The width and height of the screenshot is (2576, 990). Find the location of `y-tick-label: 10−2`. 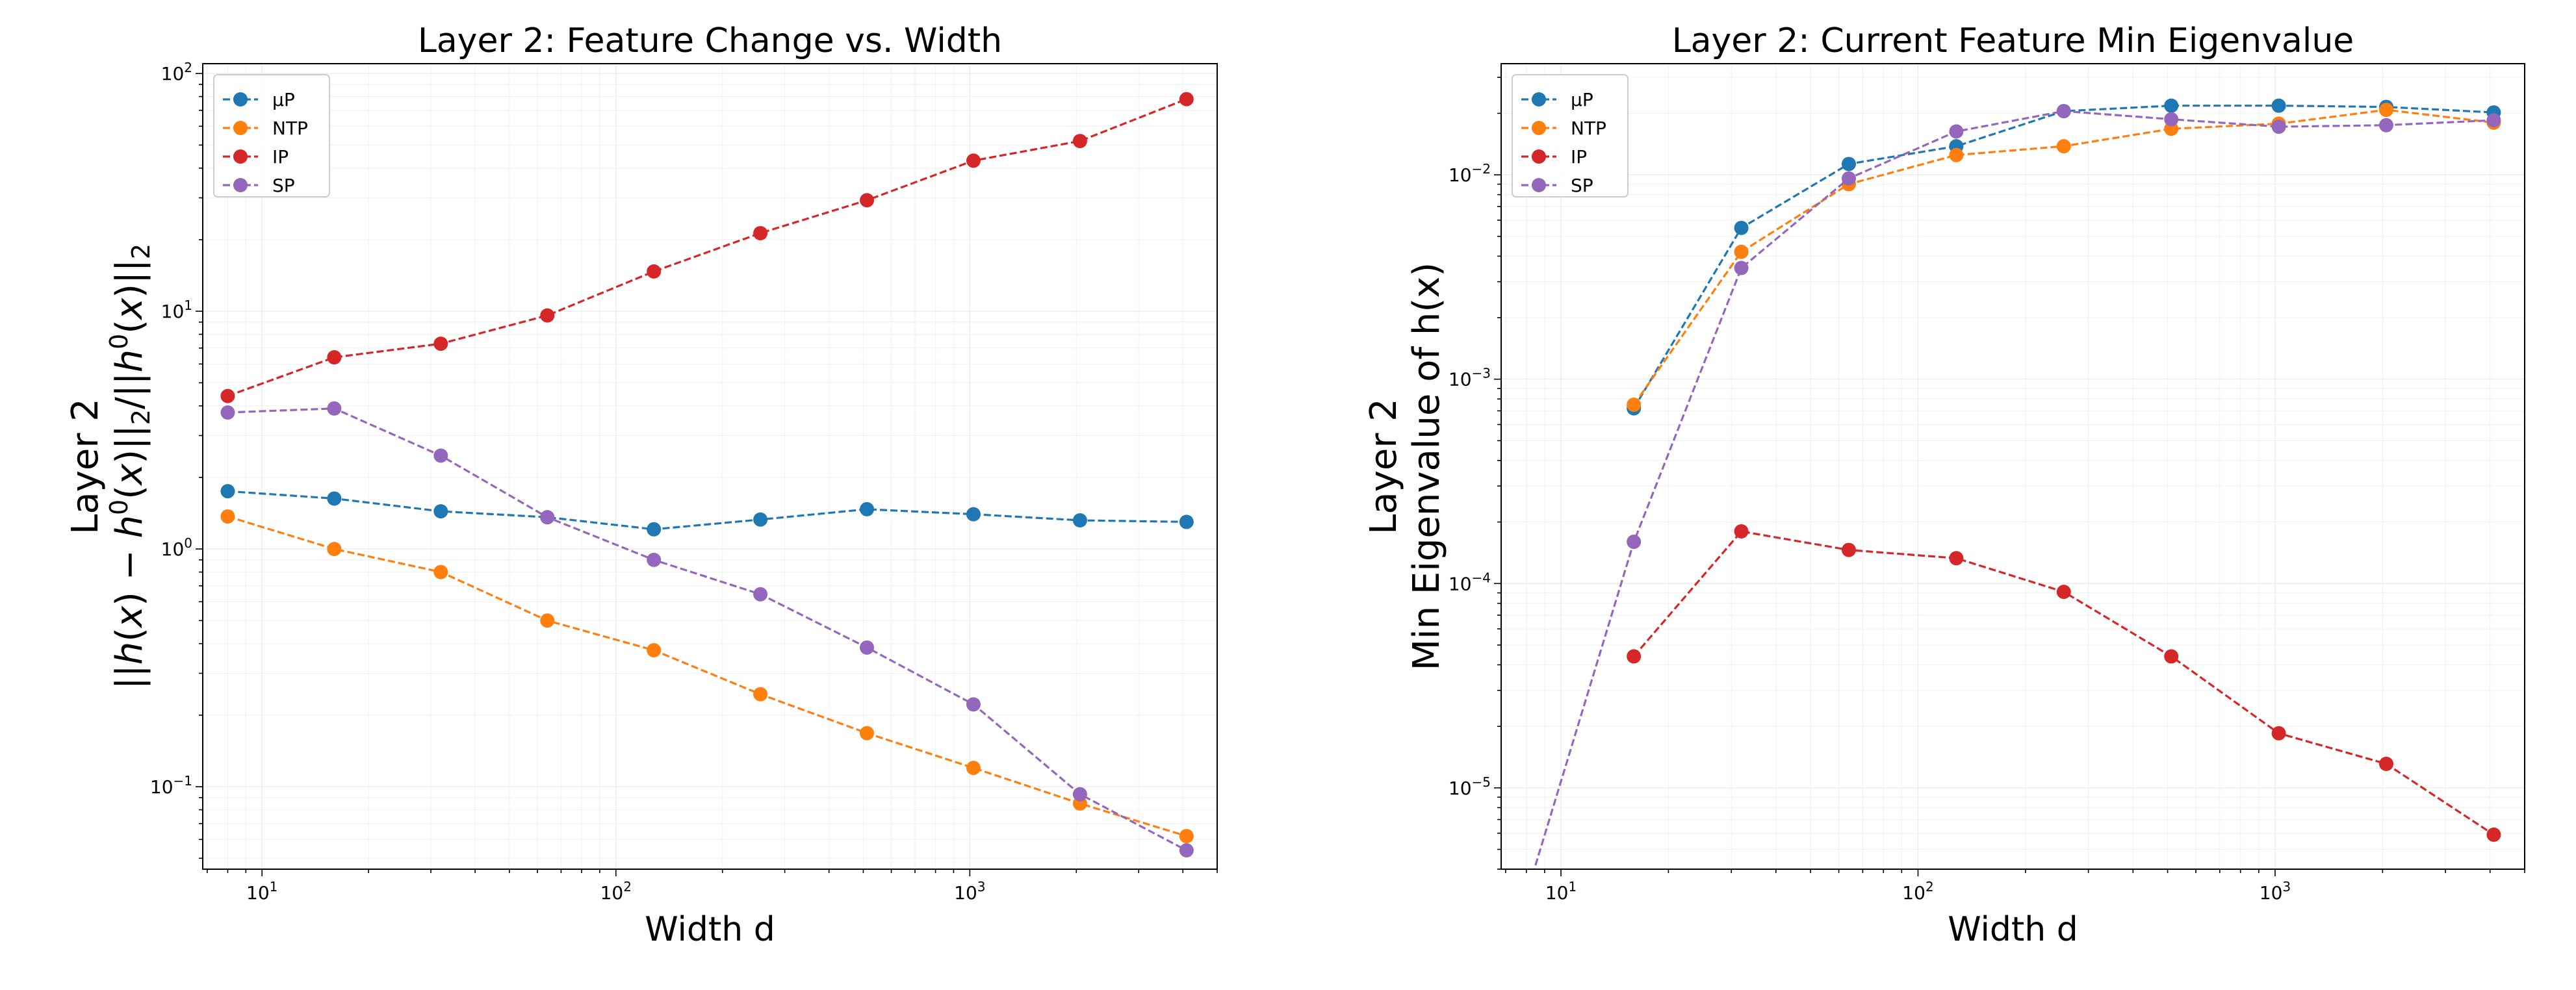

y-tick-label: 10−2 is located at coordinates (1470, 173).